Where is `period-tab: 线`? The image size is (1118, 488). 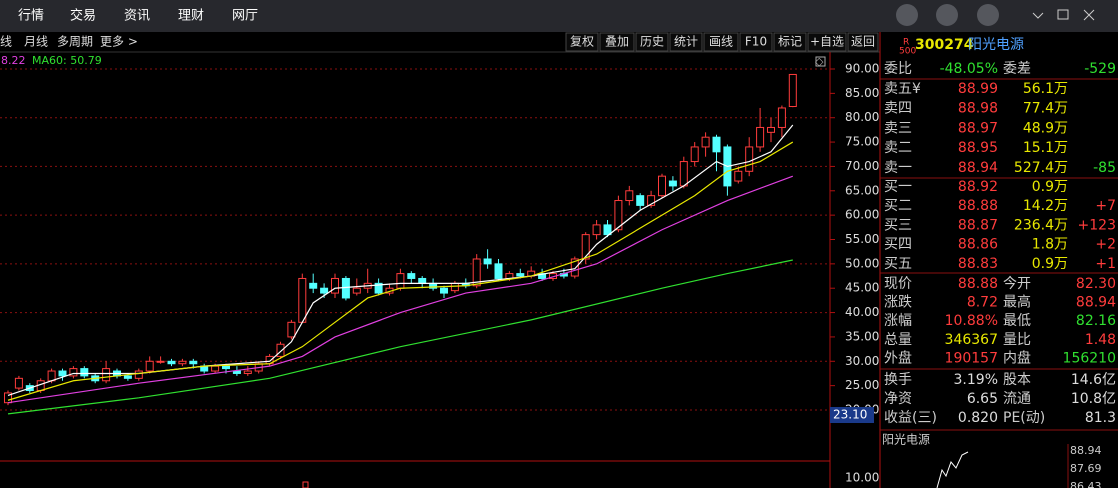
period-tab: 线 is located at coordinates (6, 42).